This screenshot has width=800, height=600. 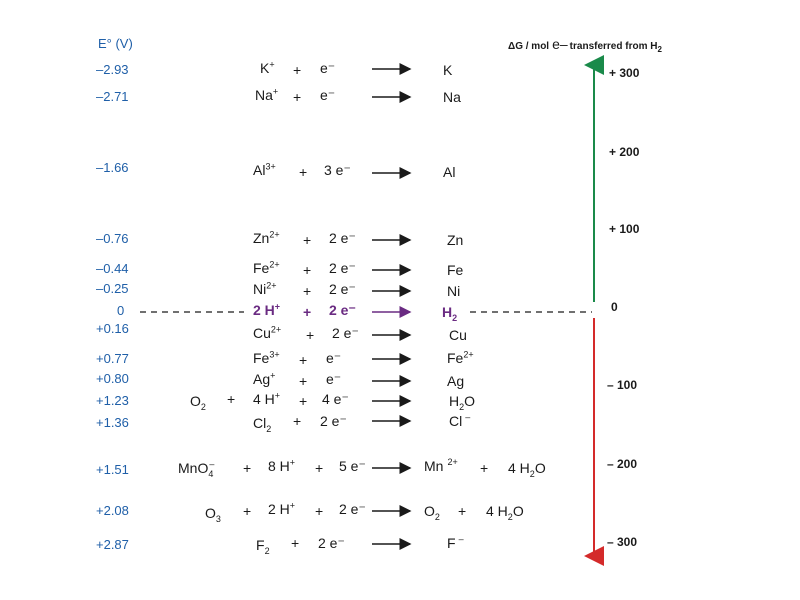 I want to click on delta-g-tick: + 300, so click(x=624, y=73).